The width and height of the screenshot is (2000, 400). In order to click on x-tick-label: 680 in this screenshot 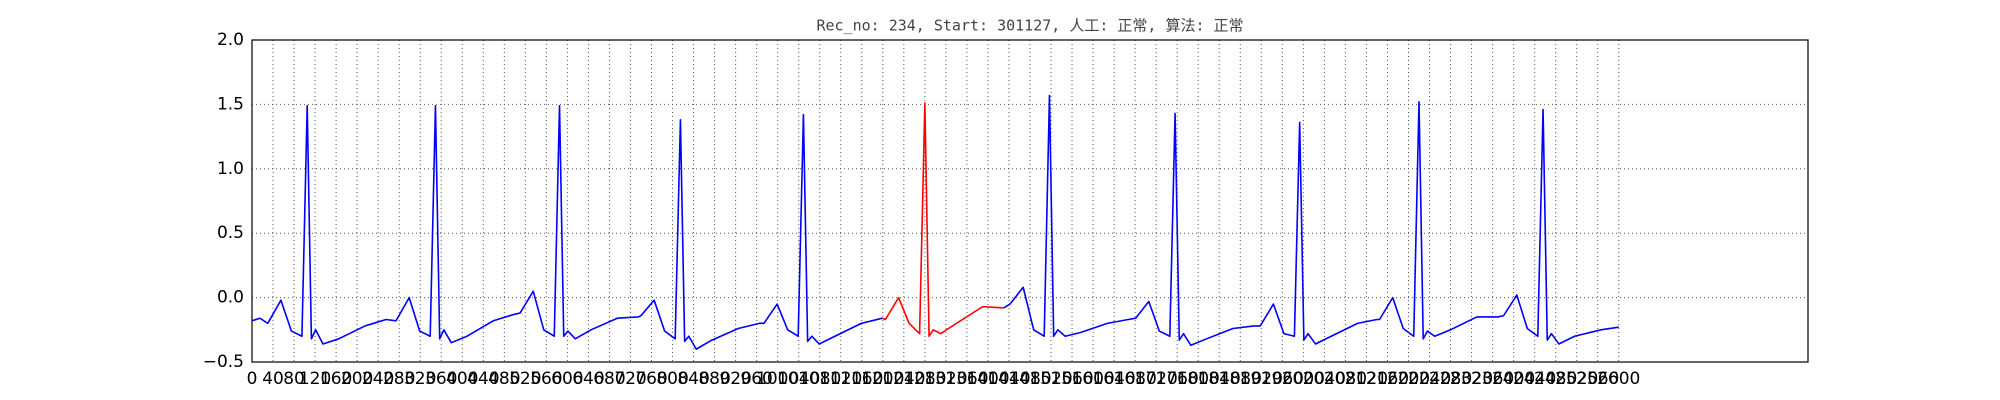, I will do `click(609, 379)`.